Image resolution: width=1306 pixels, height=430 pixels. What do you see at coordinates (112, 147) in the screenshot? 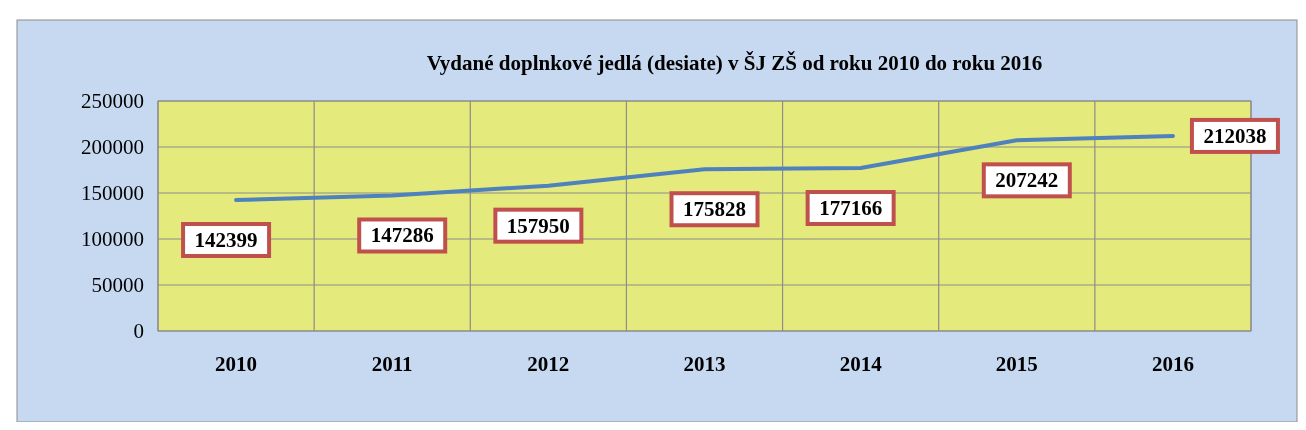
I see `y-tick-label: 200000` at bounding box center [112, 147].